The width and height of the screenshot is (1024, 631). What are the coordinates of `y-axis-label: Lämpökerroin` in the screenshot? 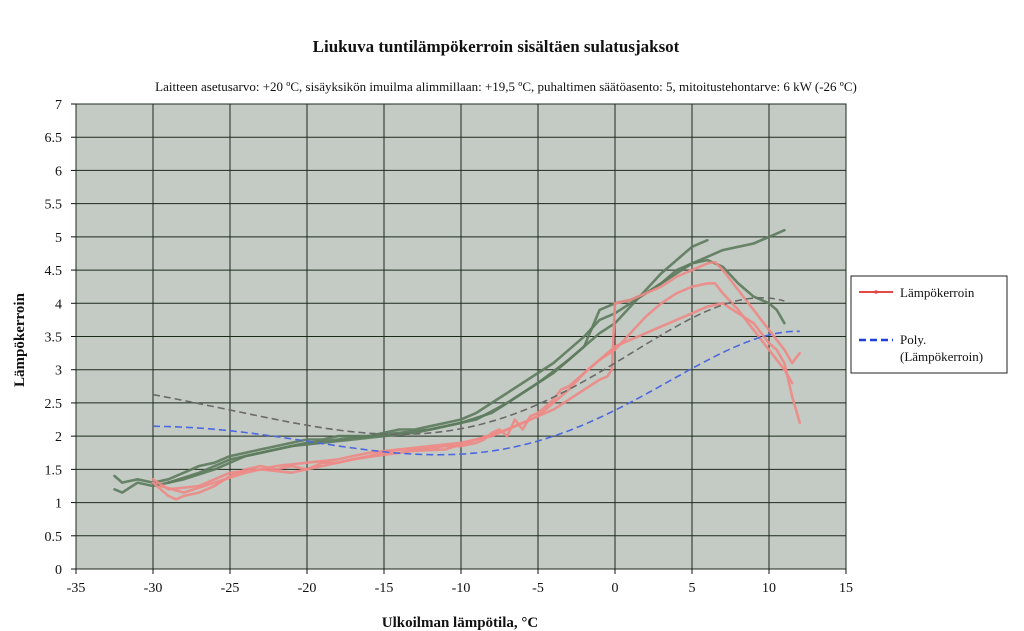 It's located at (20, 339).